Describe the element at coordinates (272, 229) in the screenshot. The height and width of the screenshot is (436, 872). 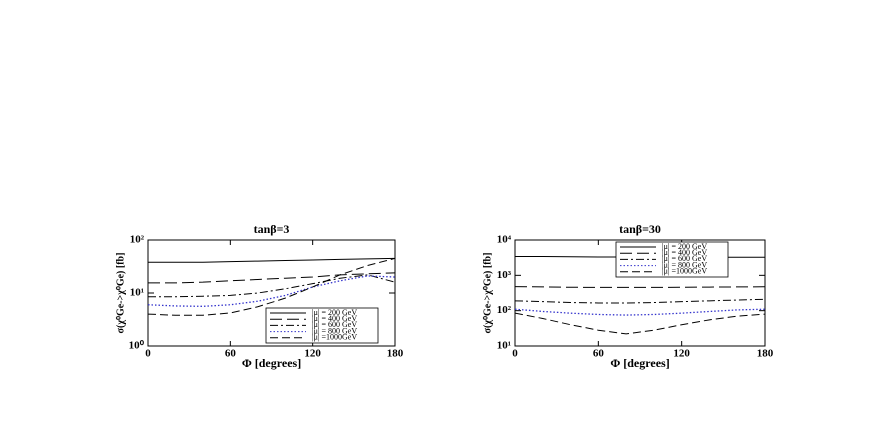
I see `chart-title: tanβ=3` at that location.